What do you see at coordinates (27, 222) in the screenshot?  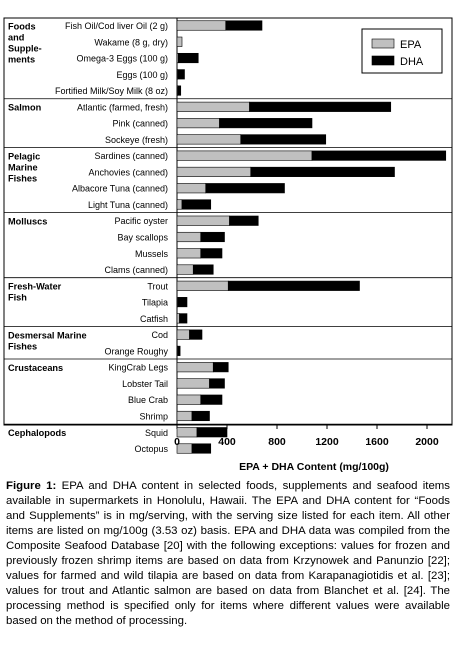 I see `group-label: Molluscs` at bounding box center [27, 222].